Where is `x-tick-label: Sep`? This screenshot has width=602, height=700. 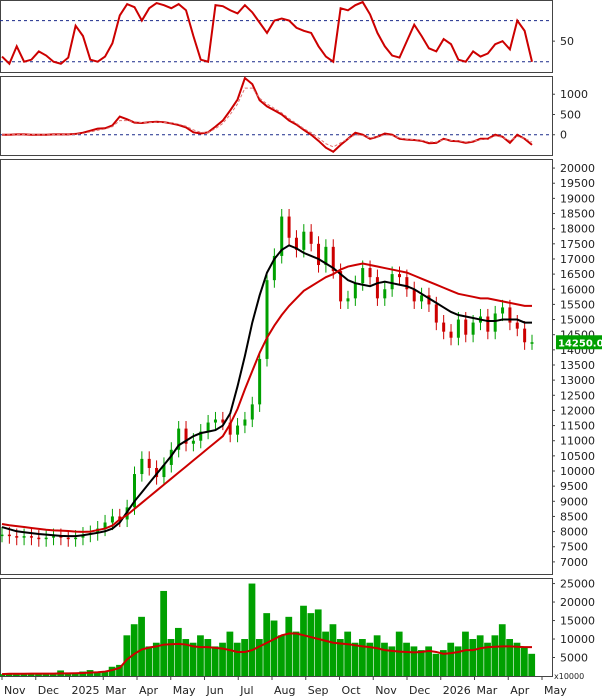
x-tick-label: Sep is located at coordinates (318, 690).